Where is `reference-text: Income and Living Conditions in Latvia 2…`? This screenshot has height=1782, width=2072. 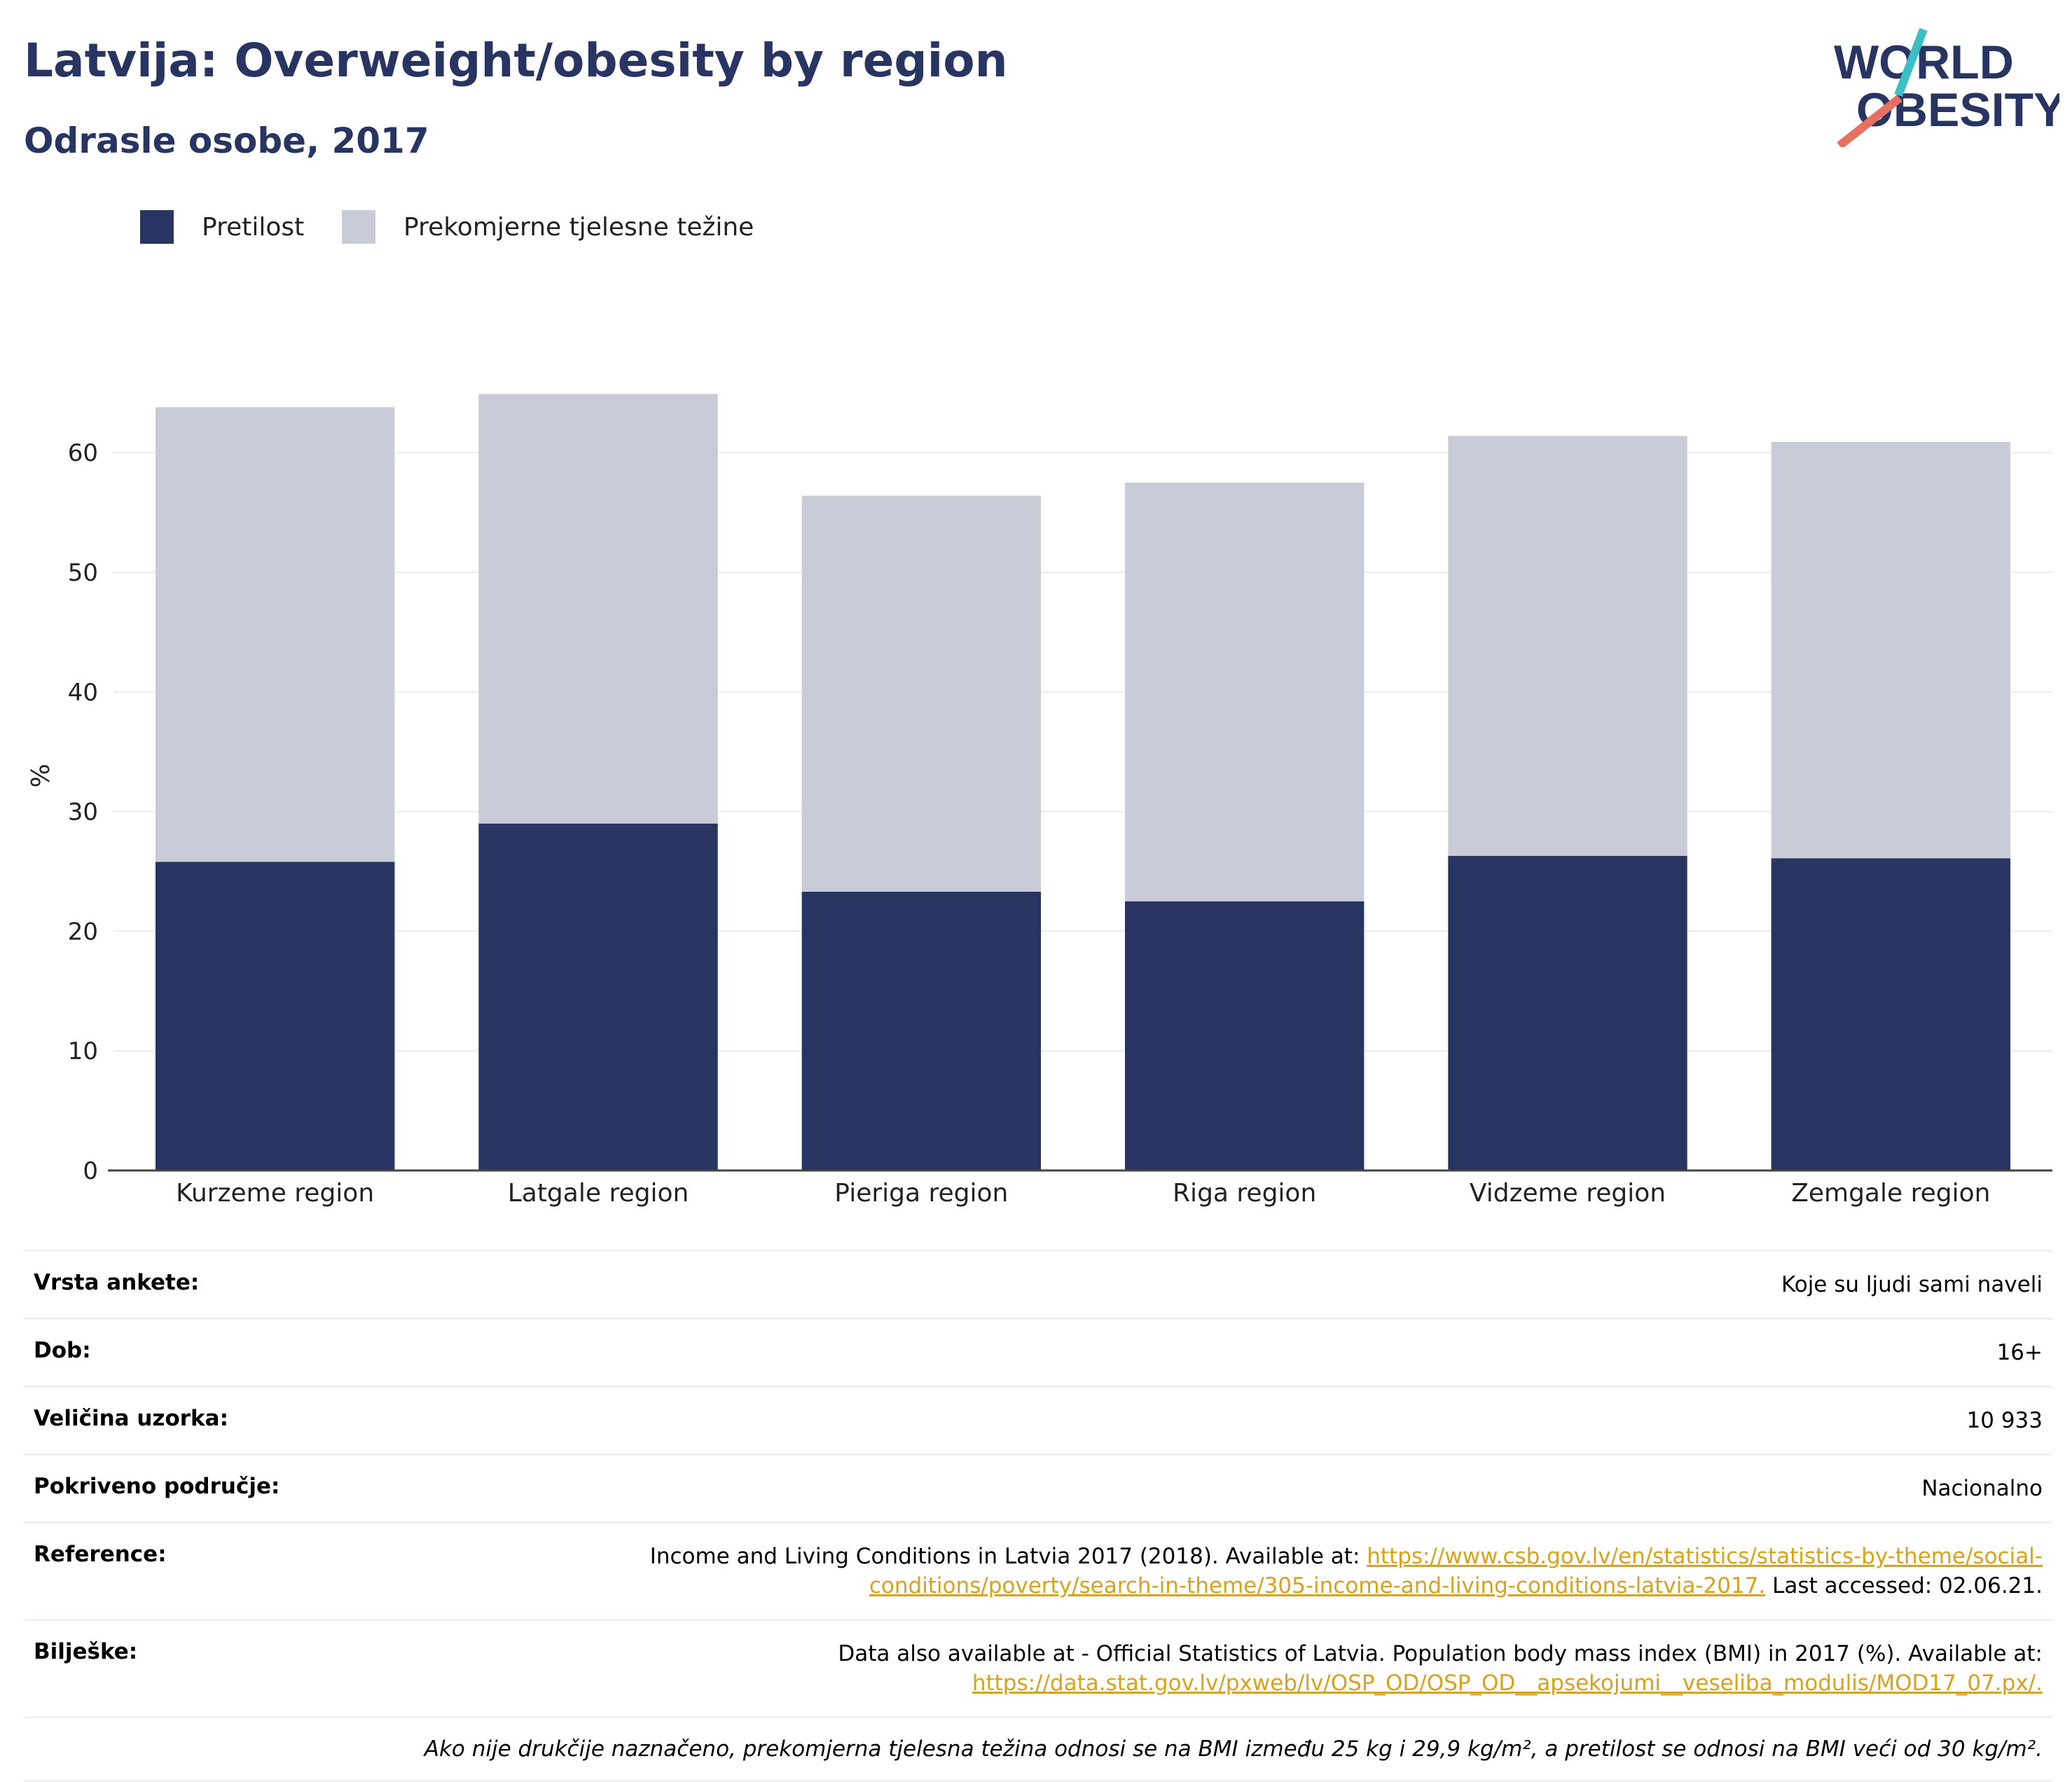
reference-text: Income and Living Conditions in Latvia 2… is located at coordinates (1008, 1556).